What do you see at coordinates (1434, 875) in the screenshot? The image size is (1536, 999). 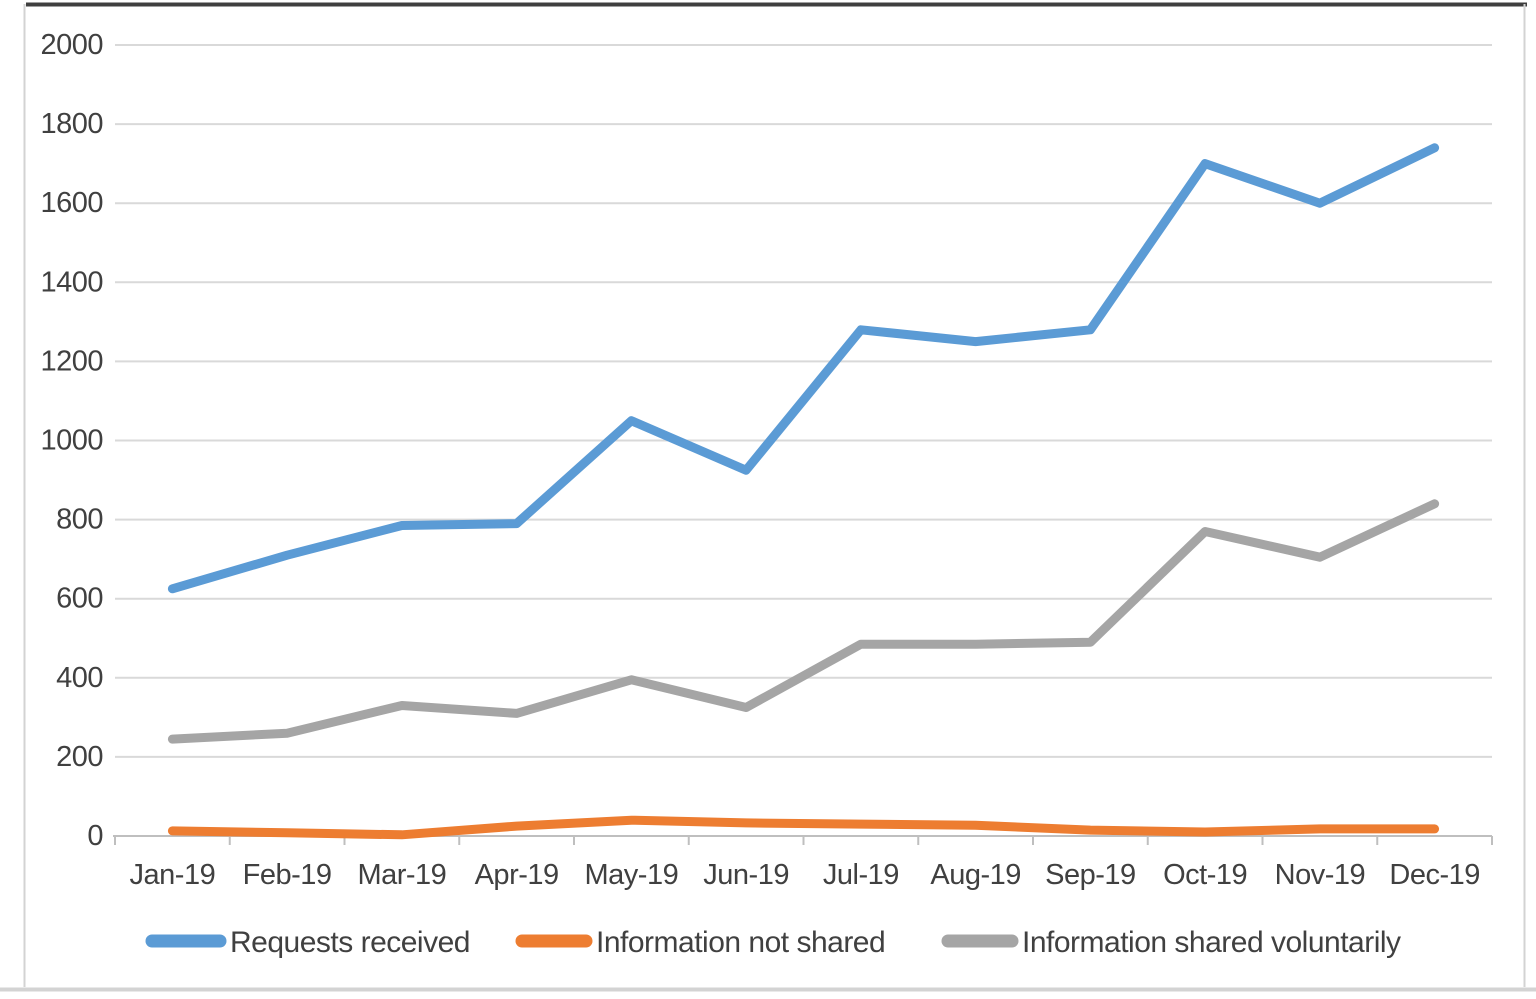 I see `x-tick-label: Dec-19` at bounding box center [1434, 875].